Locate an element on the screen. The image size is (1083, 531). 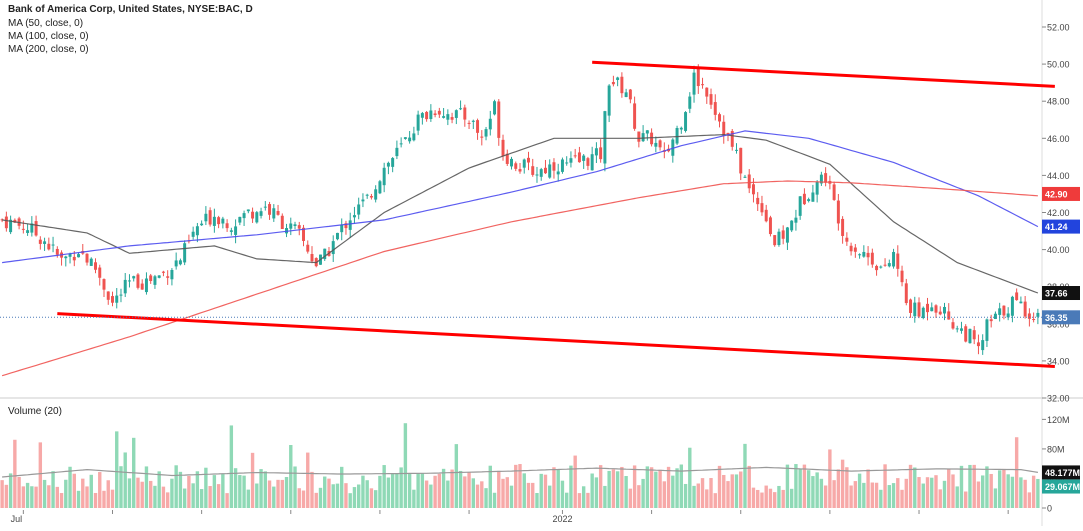
price-tick-label: 48.00 is located at coordinates (1058, 102).